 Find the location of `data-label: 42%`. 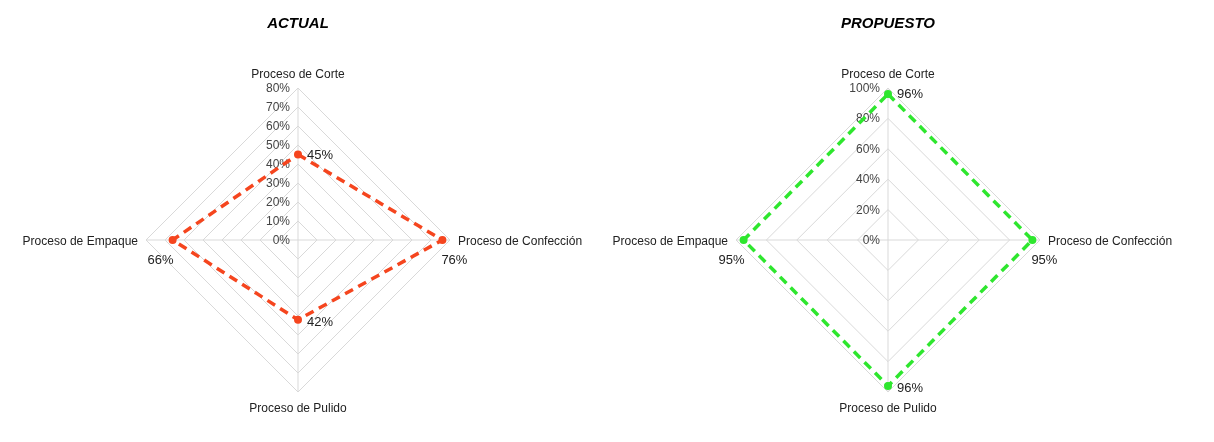

data-label: 42% is located at coordinates (320, 321).